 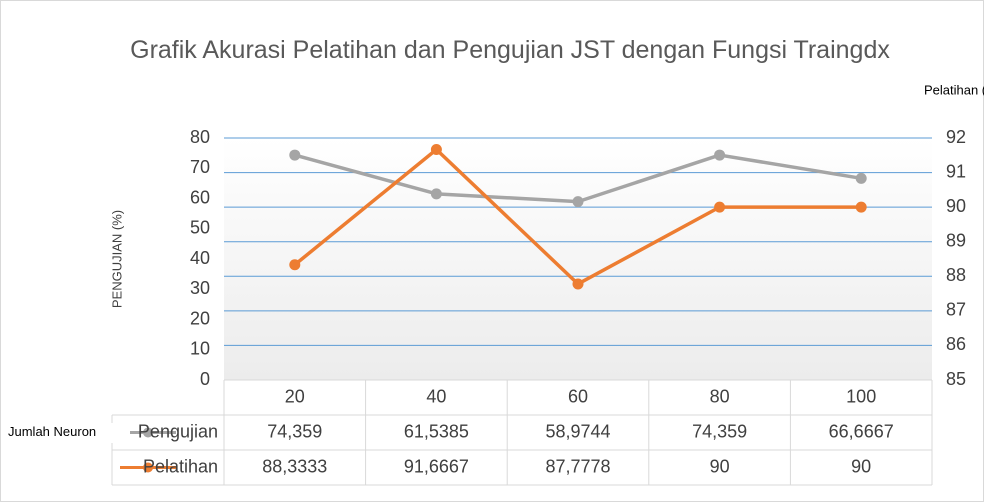 I want to click on x-axis-label-bg, so click(x=66, y=433).